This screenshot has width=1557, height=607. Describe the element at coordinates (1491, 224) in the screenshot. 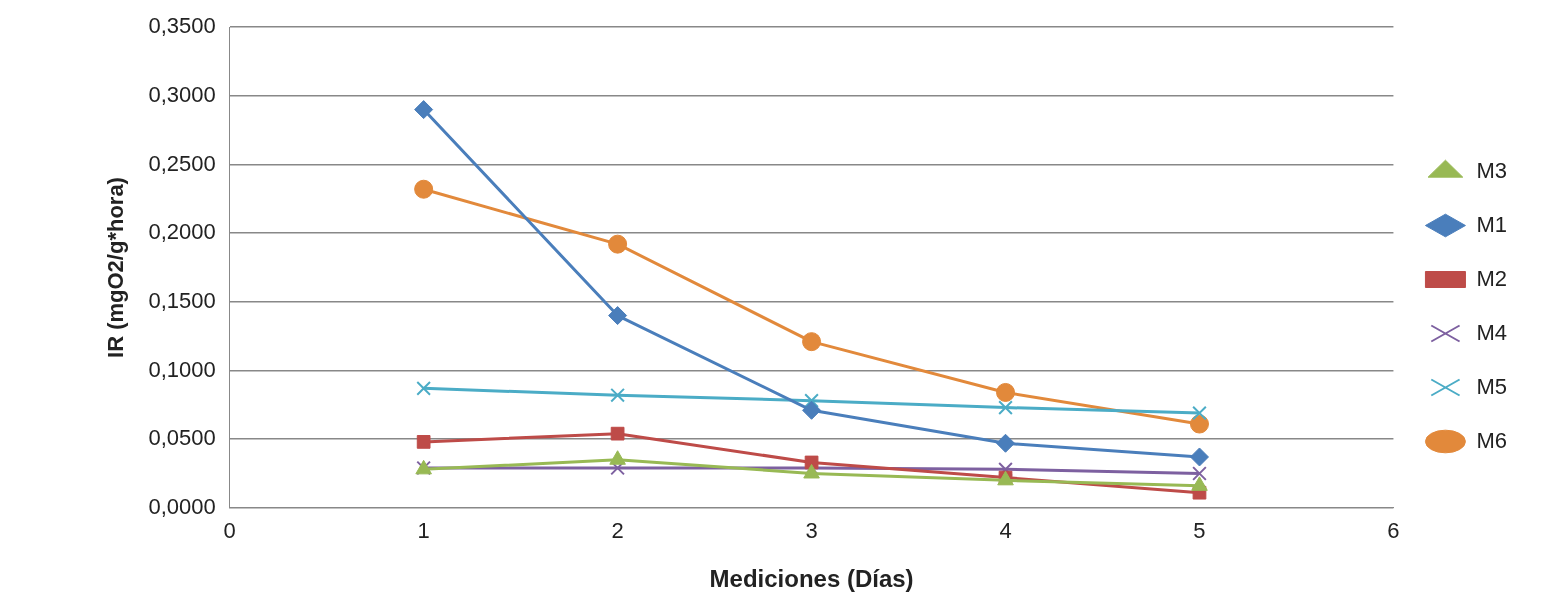

I see `legend-label: M1` at that location.